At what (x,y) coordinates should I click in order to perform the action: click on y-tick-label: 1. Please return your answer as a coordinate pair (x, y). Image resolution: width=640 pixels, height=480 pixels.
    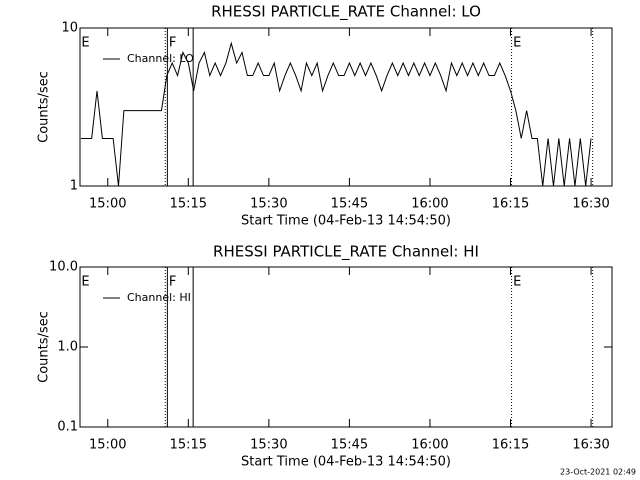
    Looking at the image, I should click on (74, 186).